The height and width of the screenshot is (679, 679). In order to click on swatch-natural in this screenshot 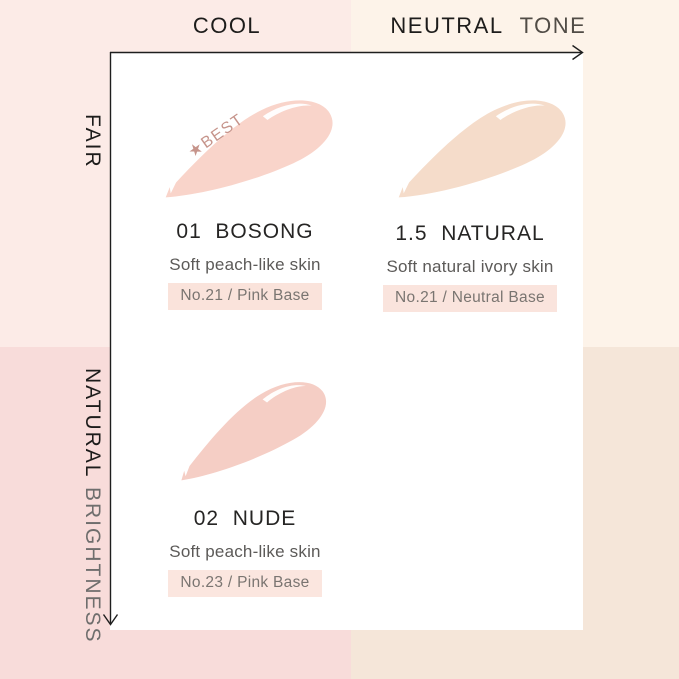, I will do `click(482, 149)`.